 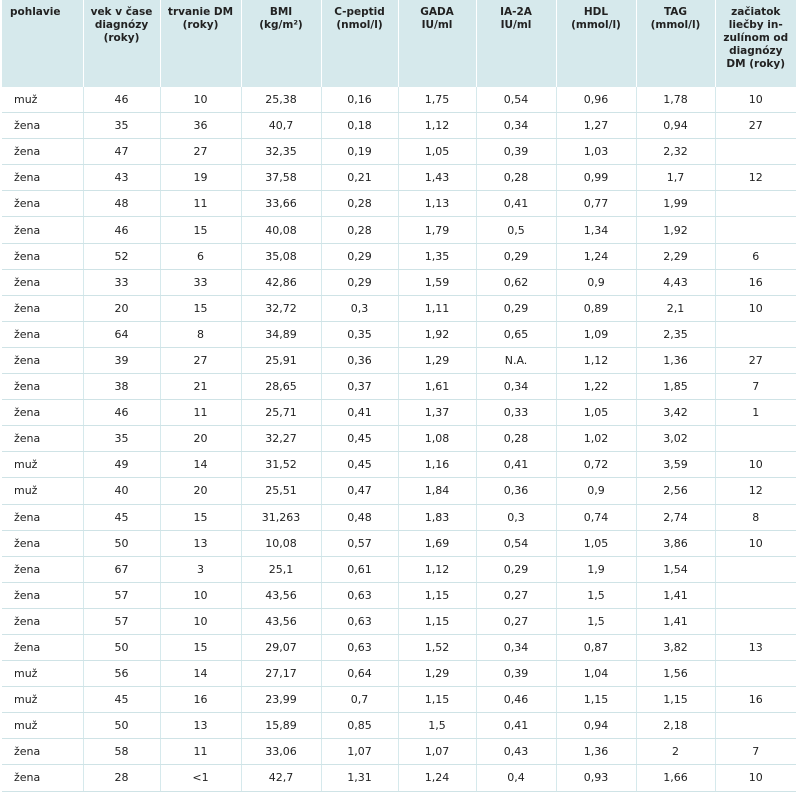 I want to click on table-cell: 25,71, so click(x=281, y=413).